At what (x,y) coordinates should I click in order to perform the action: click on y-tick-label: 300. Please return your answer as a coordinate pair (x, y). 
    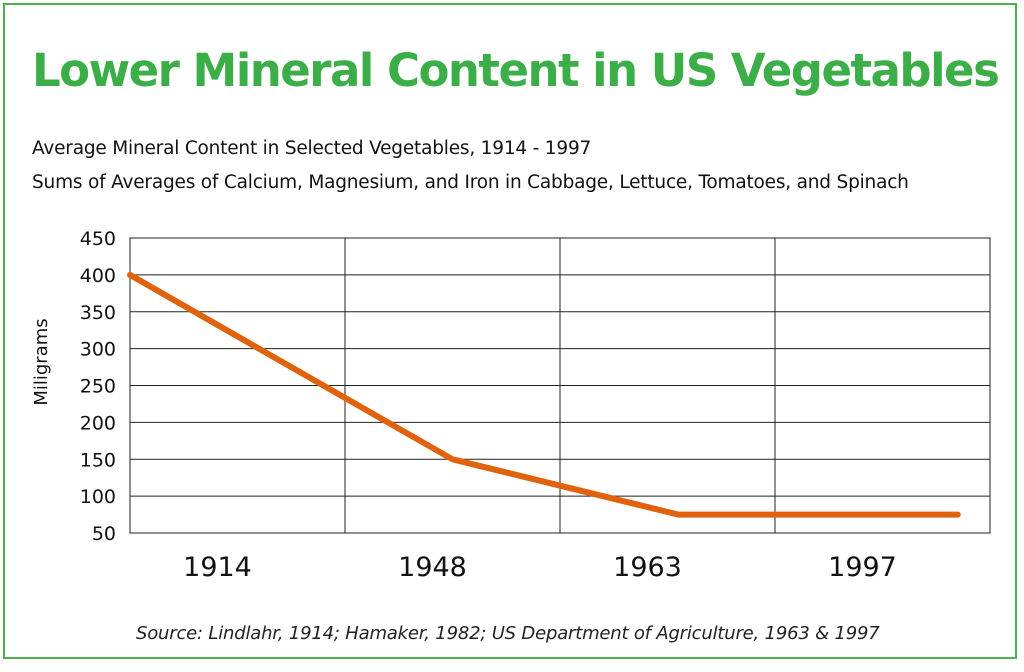
    Looking at the image, I should click on (98, 350).